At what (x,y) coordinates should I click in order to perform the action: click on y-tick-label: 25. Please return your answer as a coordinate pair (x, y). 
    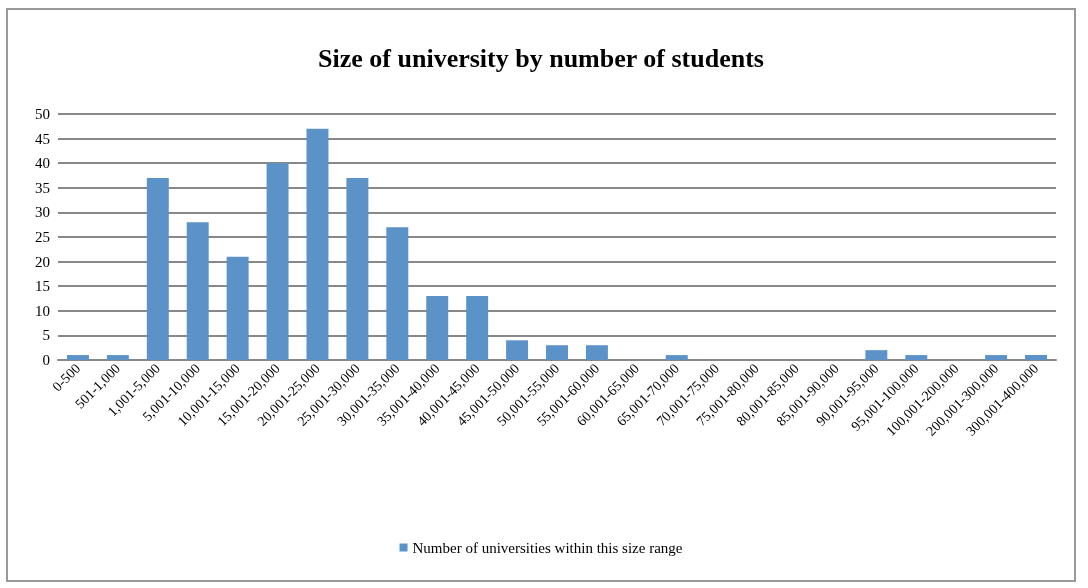
    Looking at the image, I should click on (42, 237).